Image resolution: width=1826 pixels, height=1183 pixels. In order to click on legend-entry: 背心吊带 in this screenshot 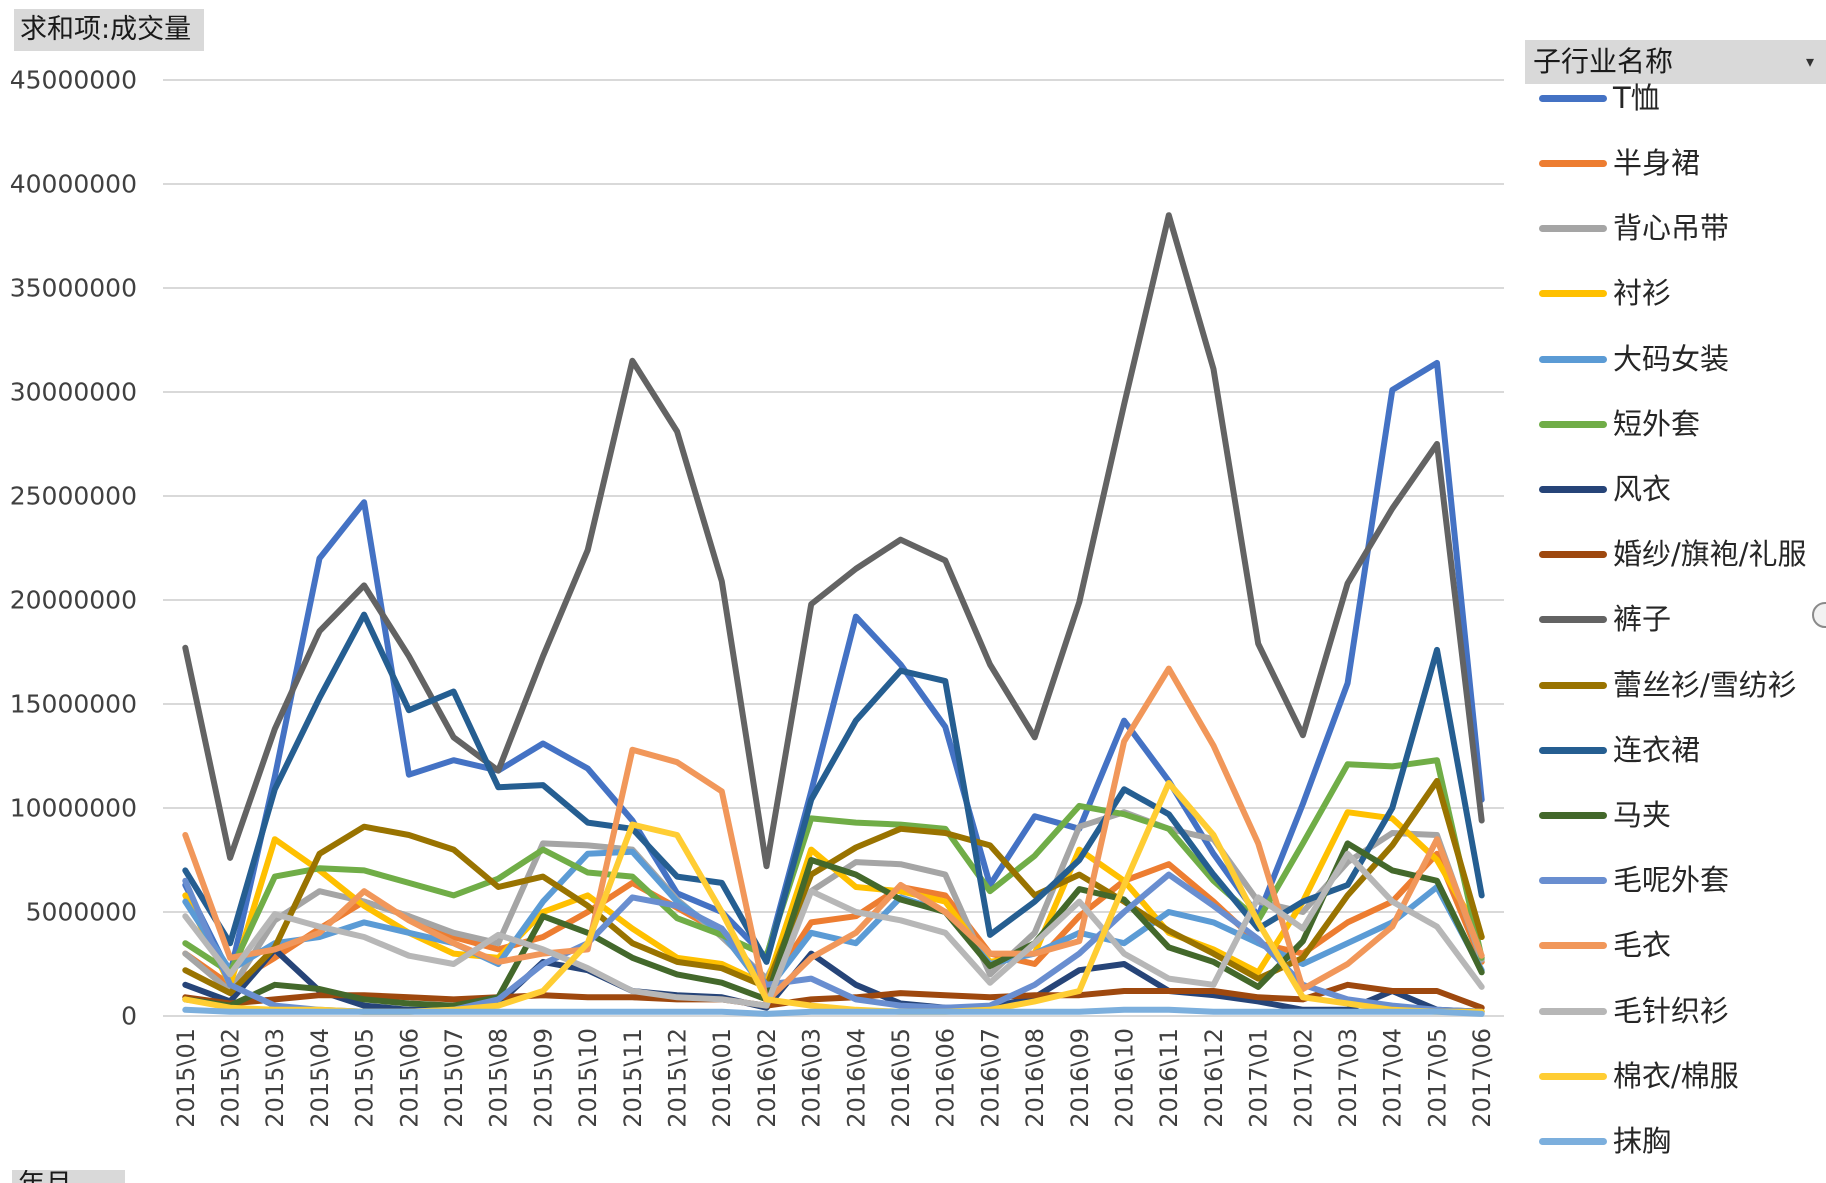, I will do `click(1681, 228)`.